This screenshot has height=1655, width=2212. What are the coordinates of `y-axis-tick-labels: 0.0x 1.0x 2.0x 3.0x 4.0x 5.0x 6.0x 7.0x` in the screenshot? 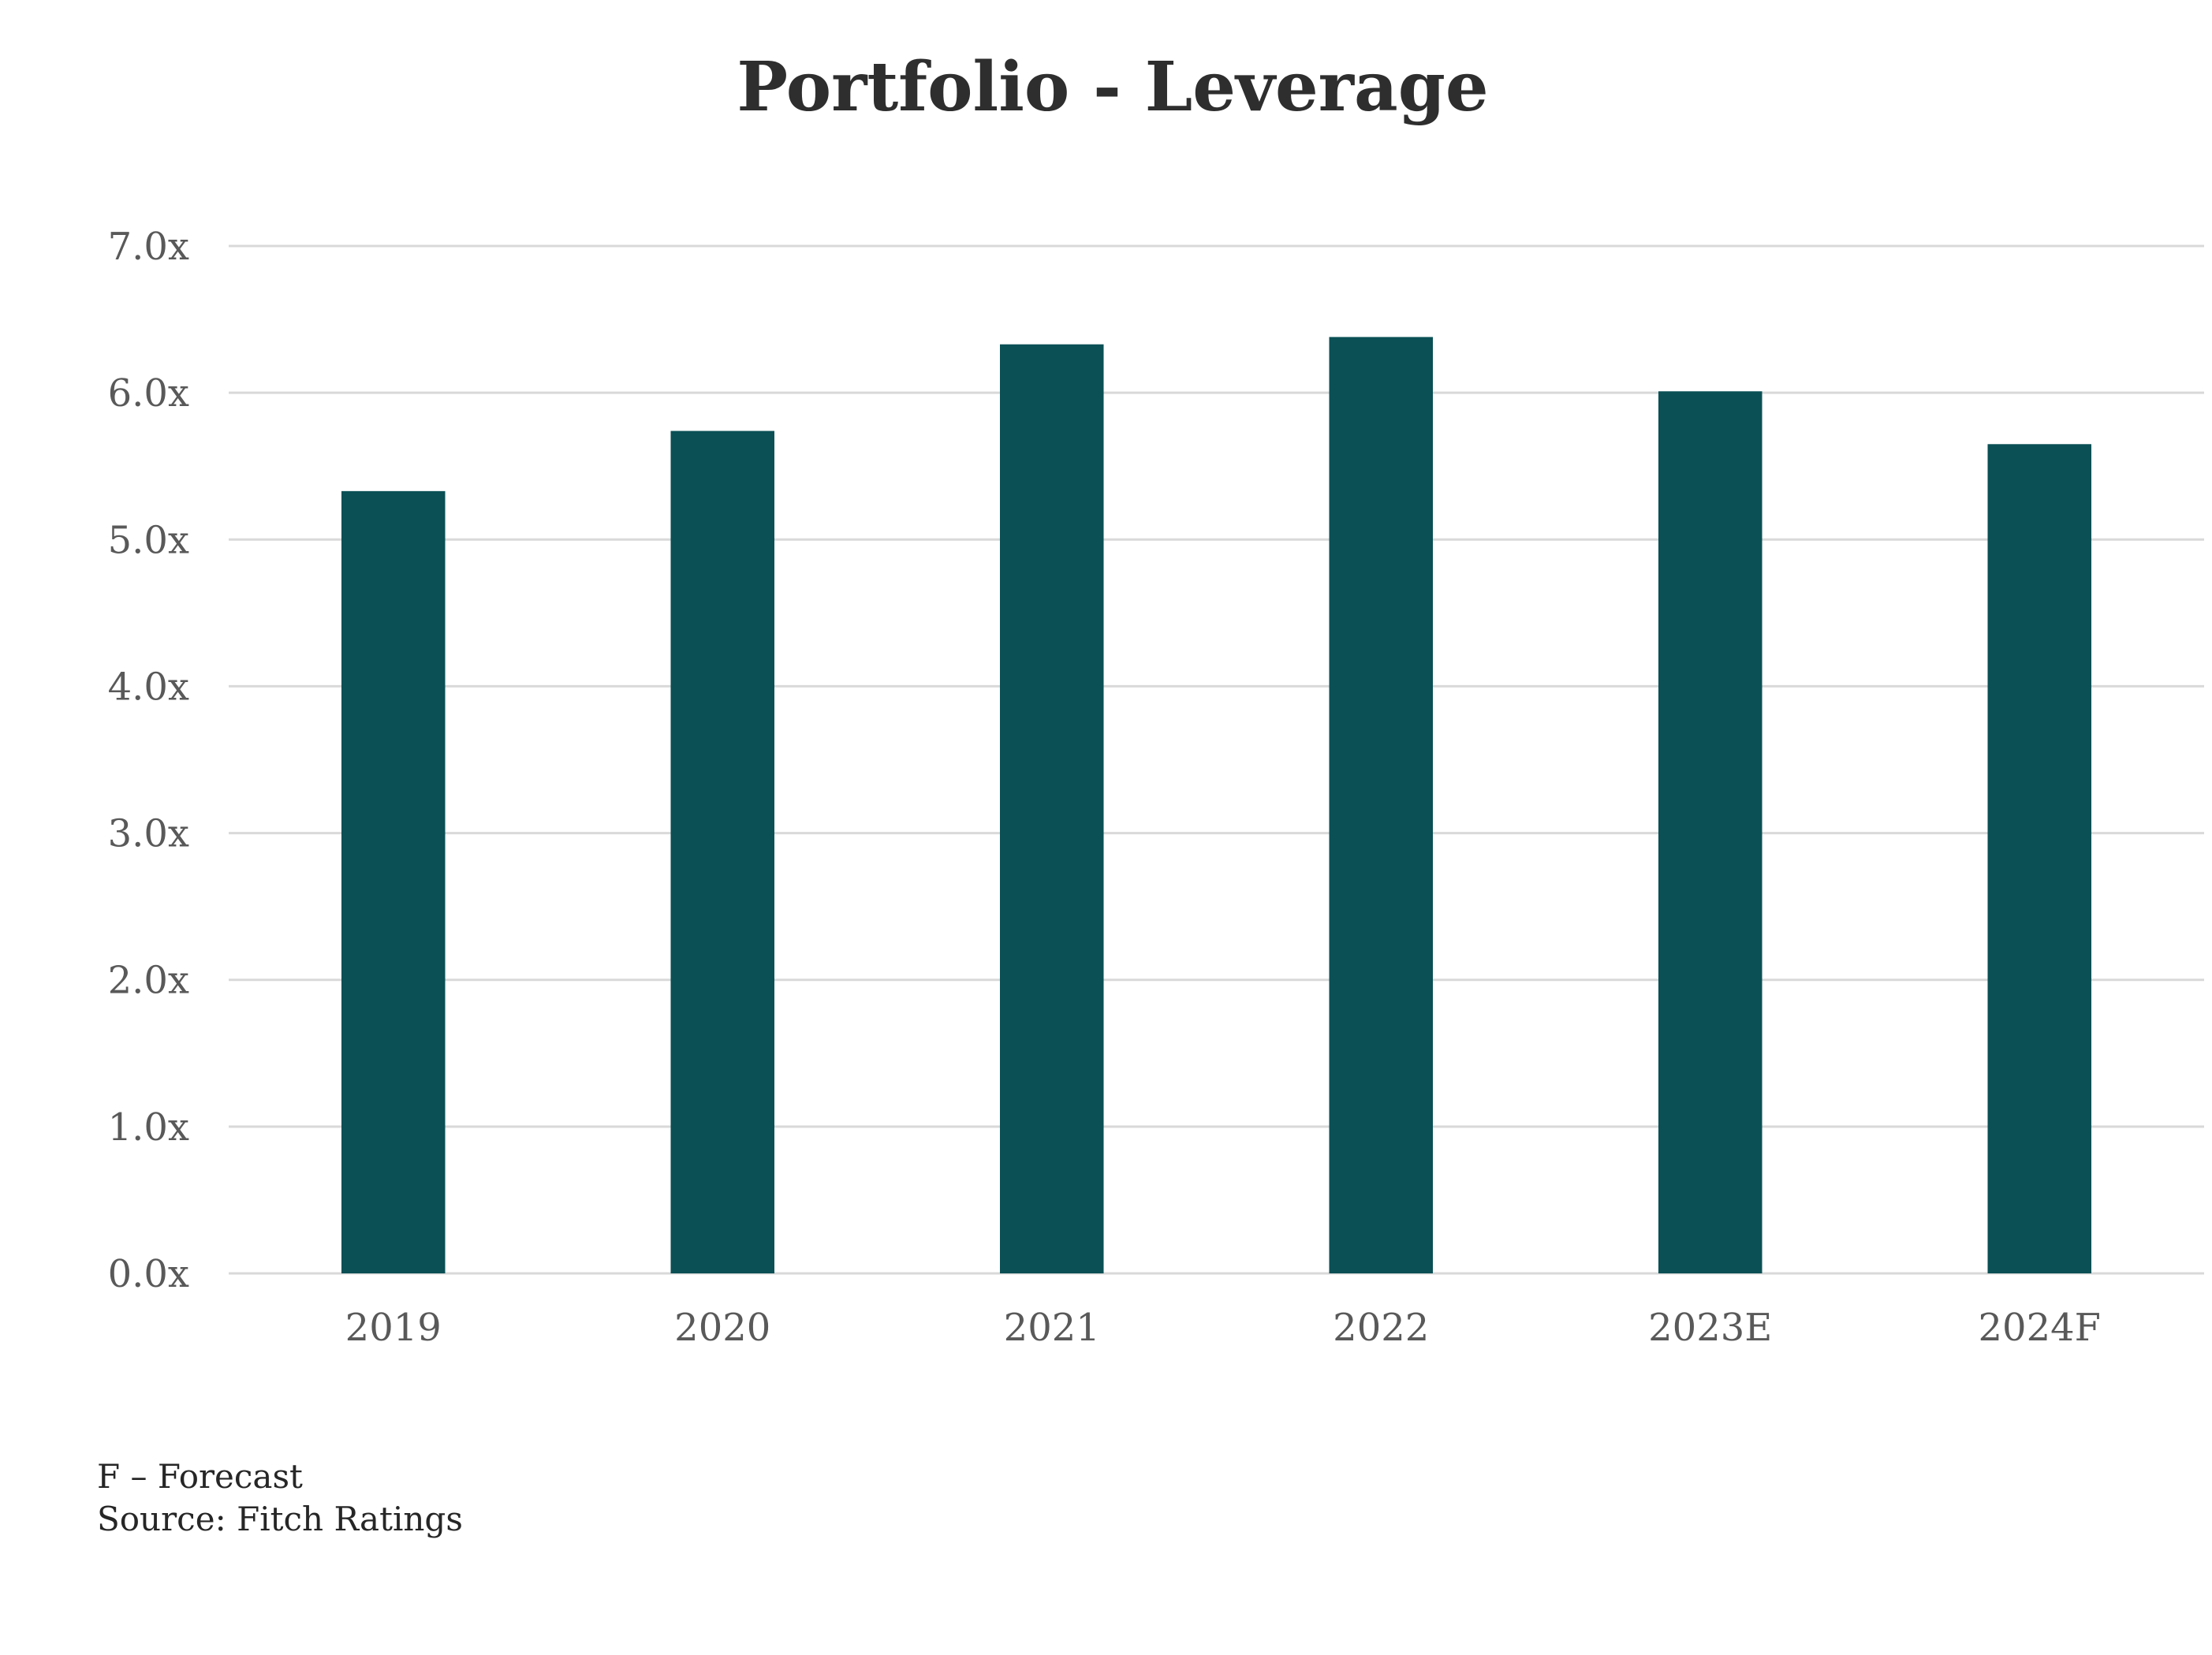 It's located at (148, 760).